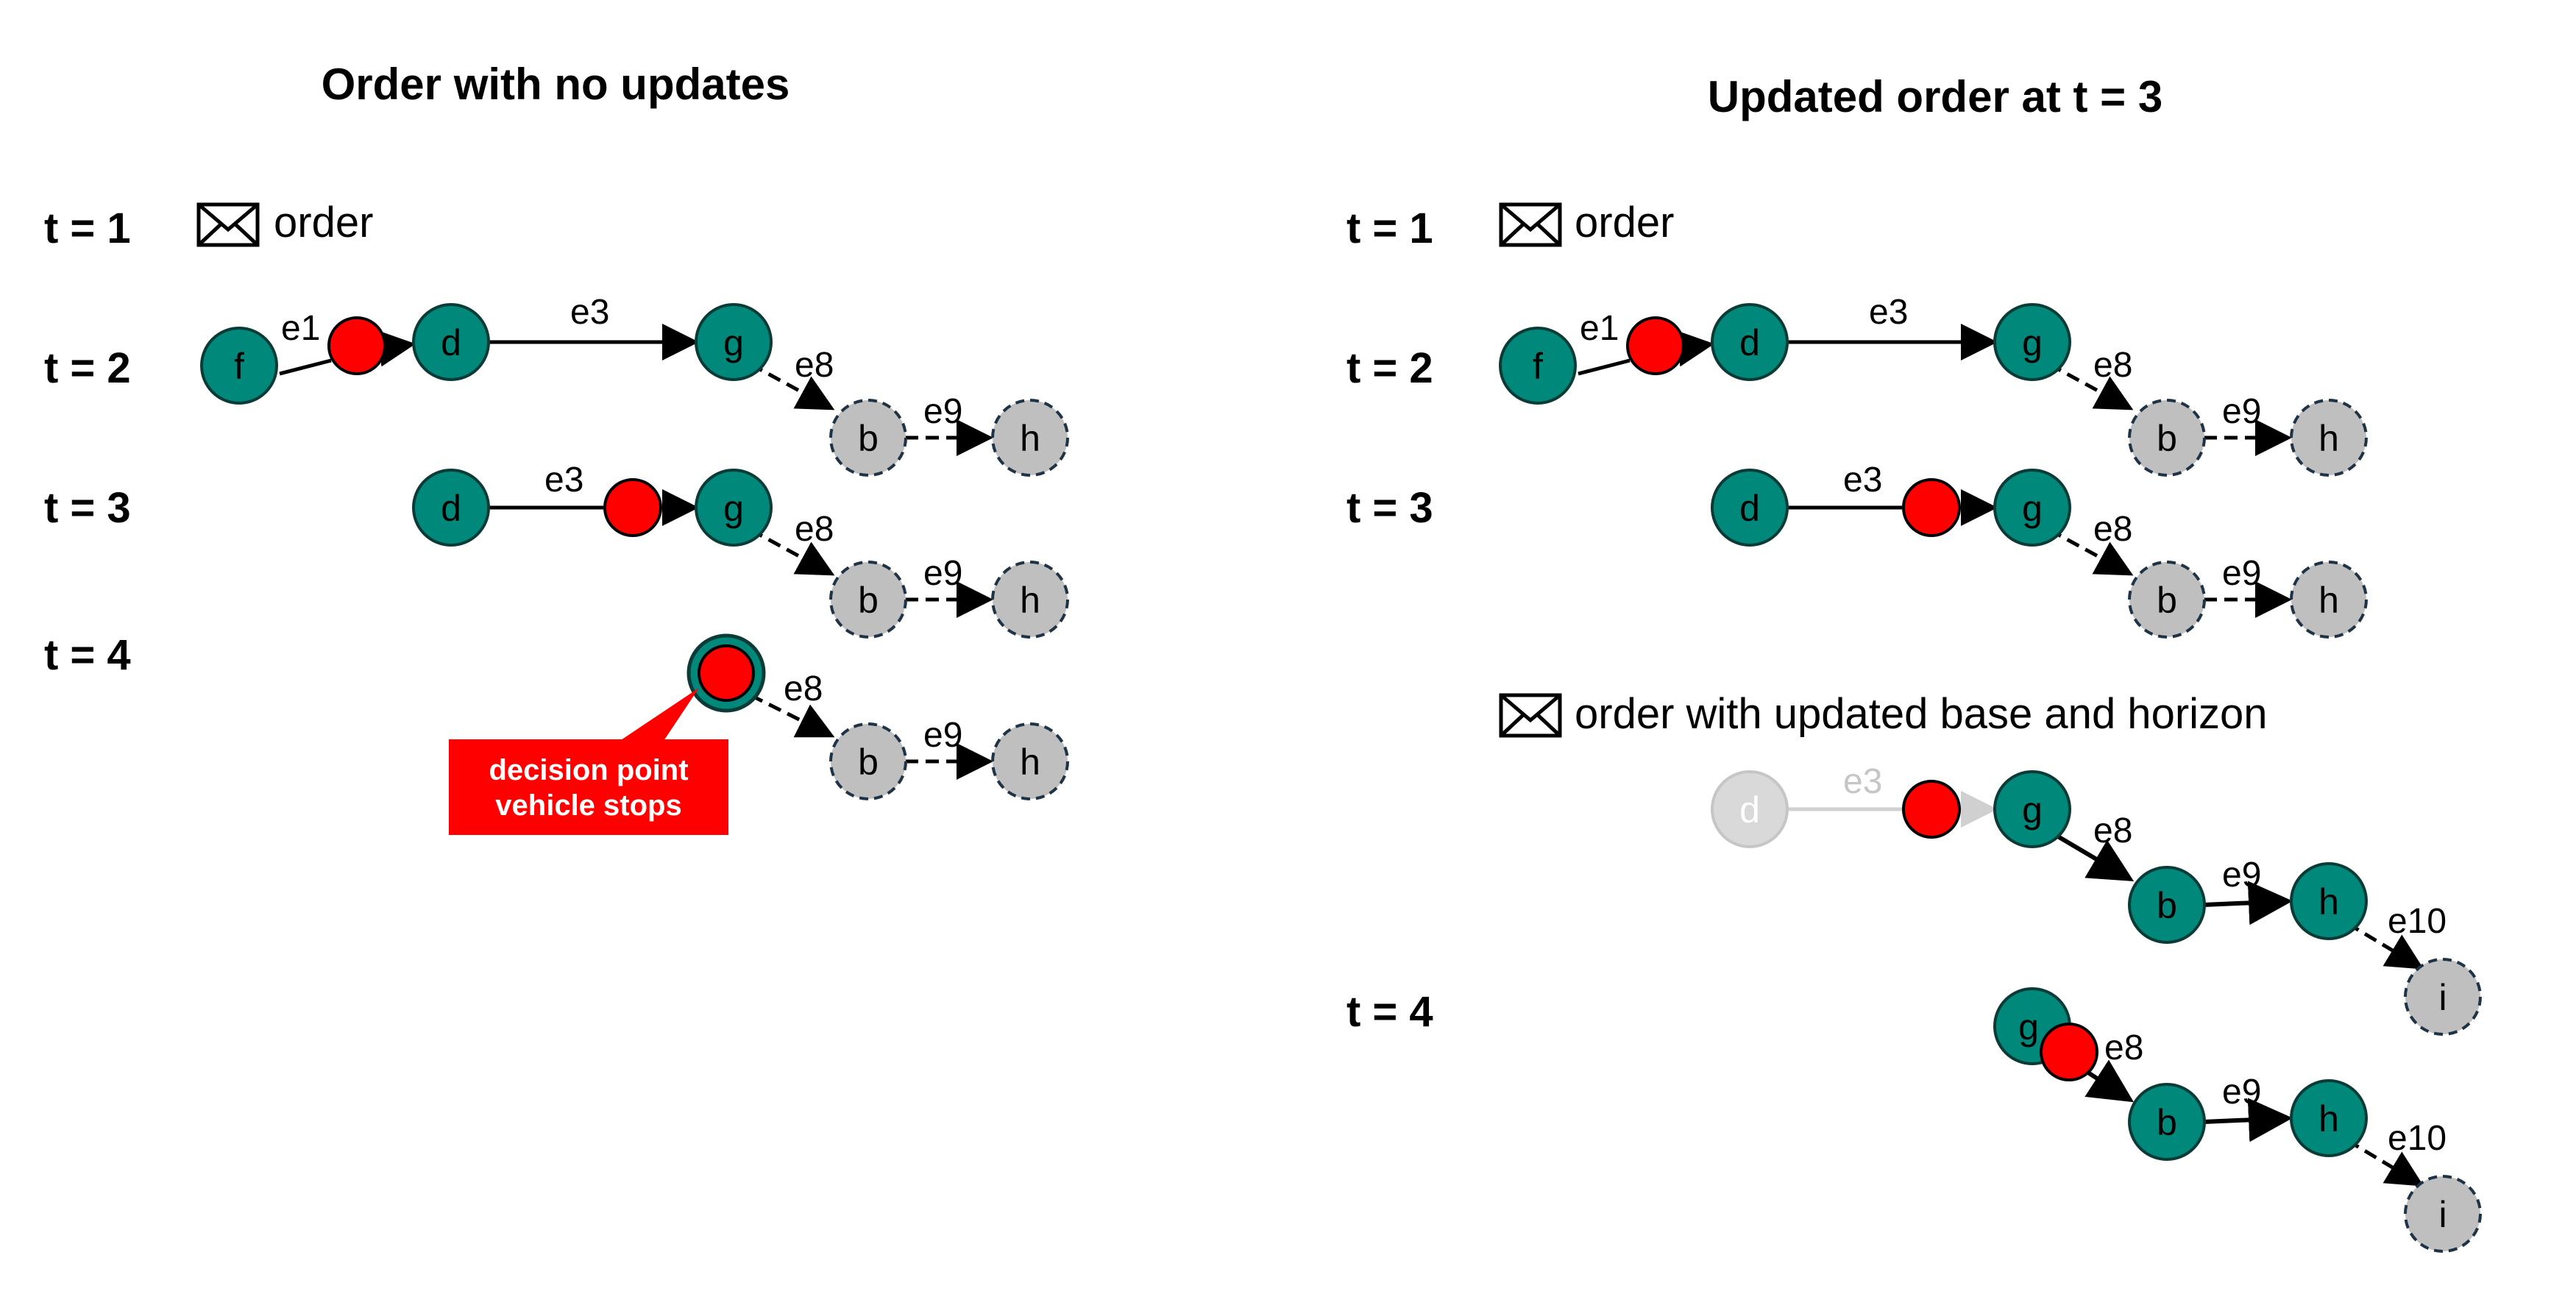 Image resolution: width=2576 pixels, height=1294 pixels. I want to click on right-t3-node-b: b, so click(2167, 600).